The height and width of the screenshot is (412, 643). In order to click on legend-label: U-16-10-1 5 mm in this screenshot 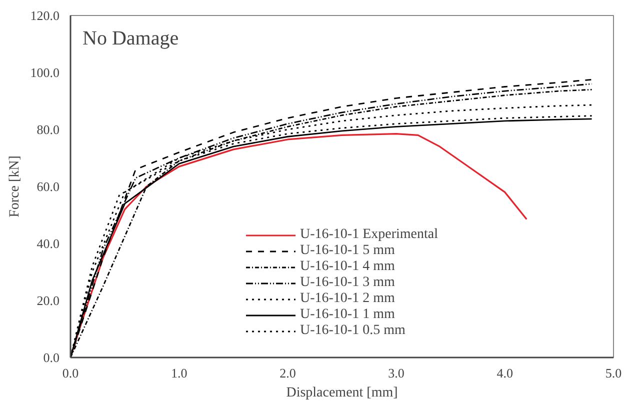, I will do `click(347, 251)`.